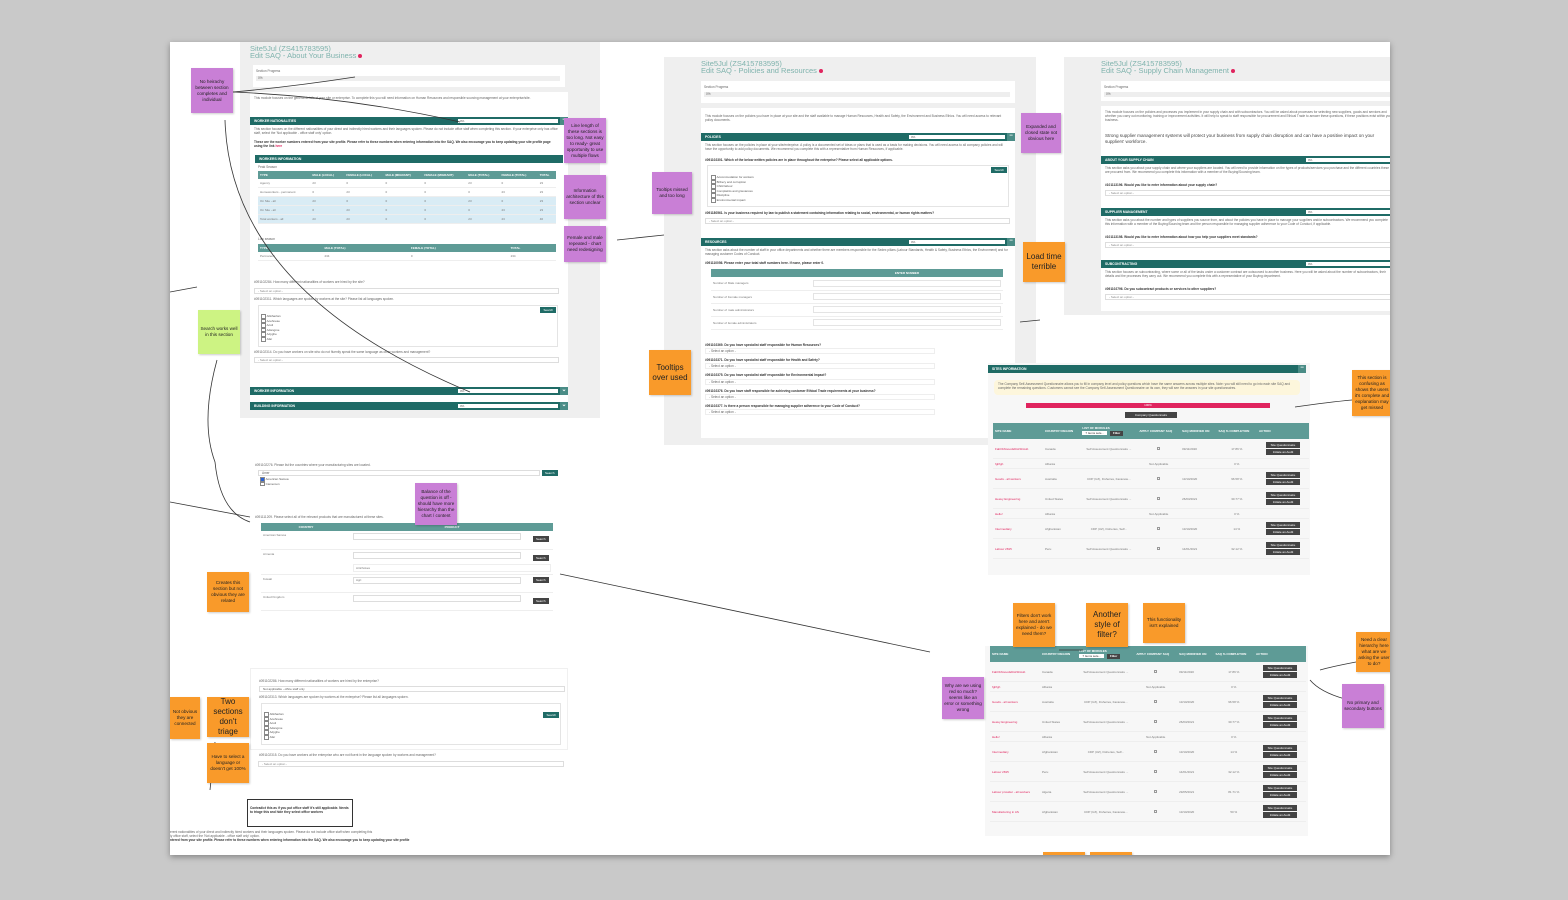 The height and width of the screenshot is (900, 1568). What do you see at coordinates (437, 536) in the screenshot?
I see `product-input` at bounding box center [437, 536].